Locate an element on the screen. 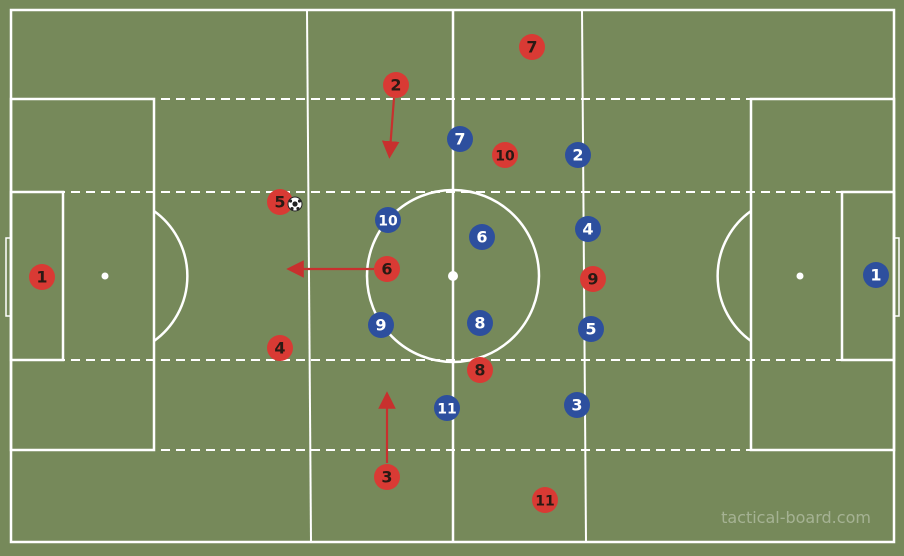 The width and height of the screenshot is (904, 556). red-player-1: 1 is located at coordinates (42, 277).